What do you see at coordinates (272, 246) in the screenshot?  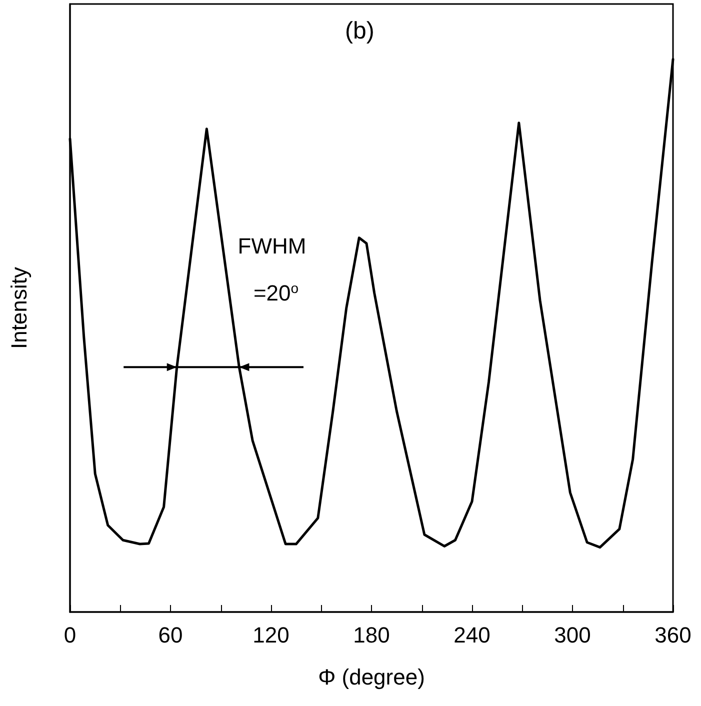 I see `annotation: FWHM` at bounding box center [272, 246].